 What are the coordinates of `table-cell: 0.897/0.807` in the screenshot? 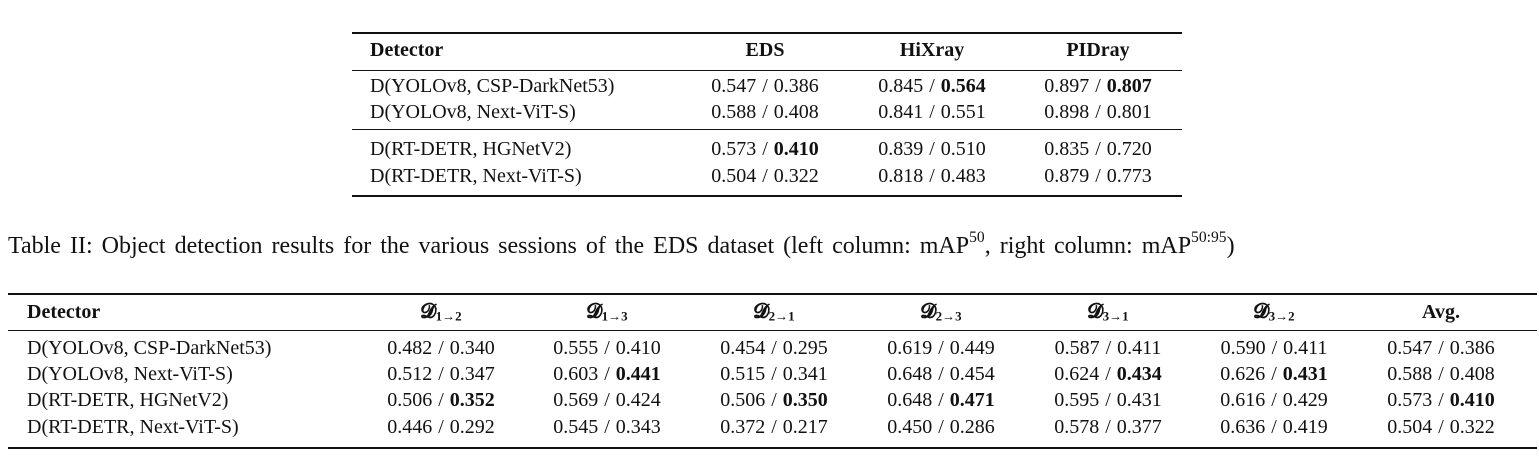 It's located at (1098, 86).